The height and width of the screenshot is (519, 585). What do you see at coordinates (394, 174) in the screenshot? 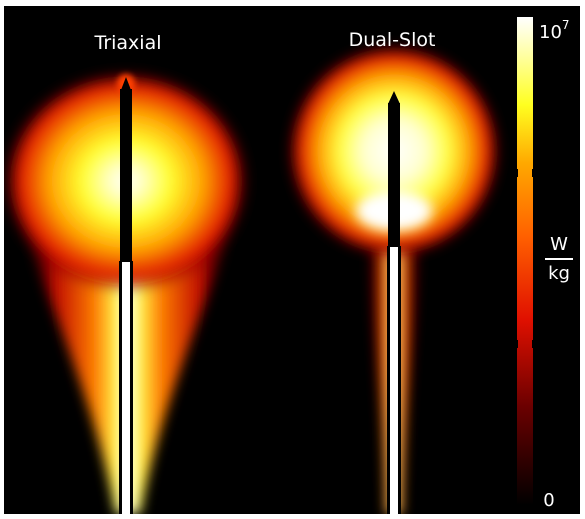
I see `dual-slot-antenna-body` at bounding box center [394, 174].